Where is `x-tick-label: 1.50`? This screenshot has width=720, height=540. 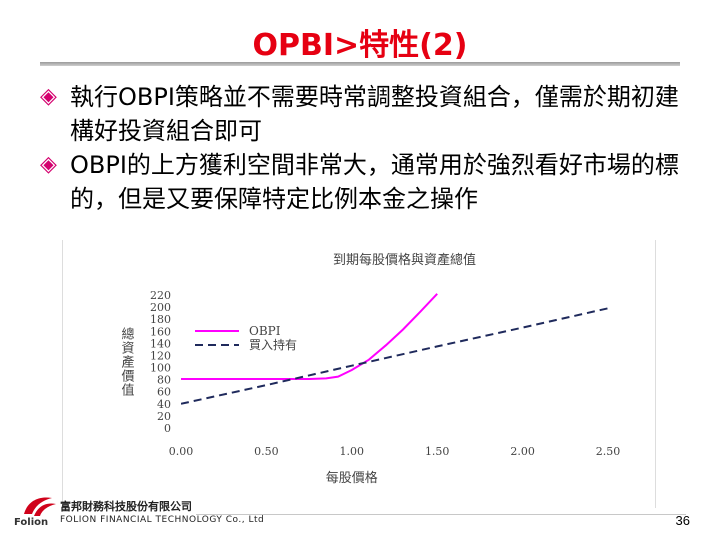
x-tick-label: 1.50 is located at coordinates (437, 451).